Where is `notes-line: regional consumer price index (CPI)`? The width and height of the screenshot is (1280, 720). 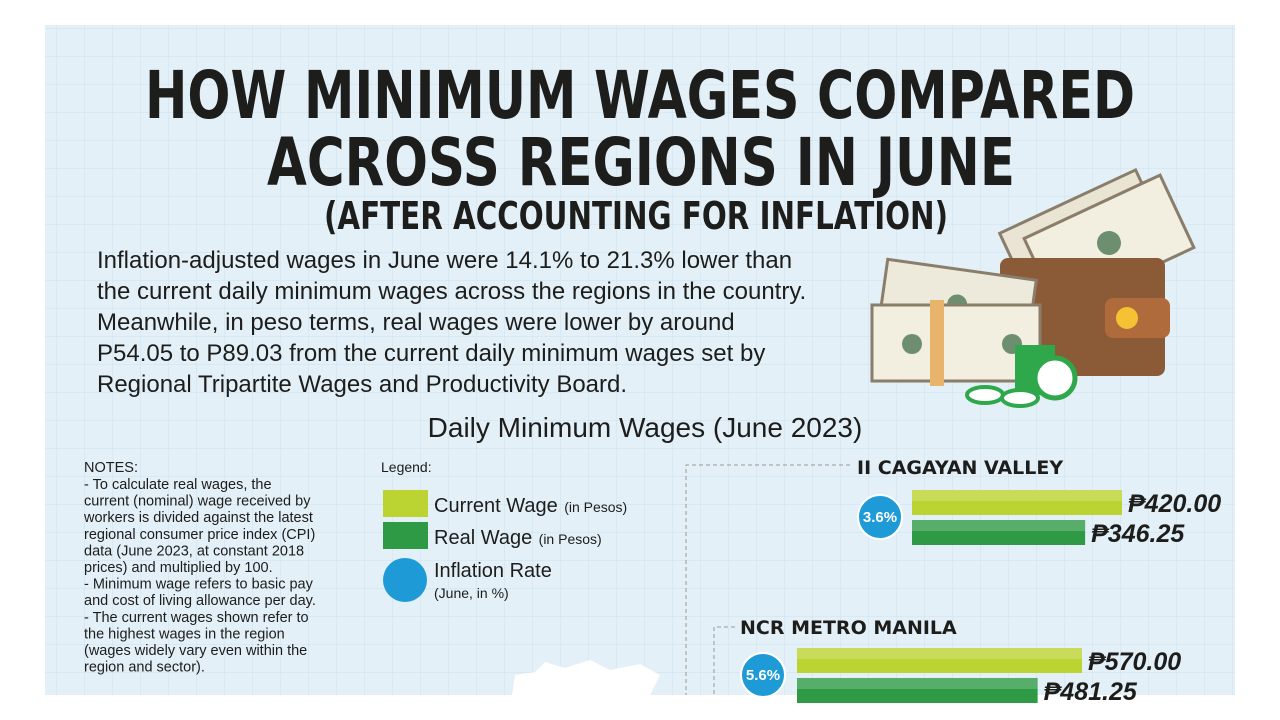
notes-line: regional consumer price index (CPI) is located at coordinates (199, 535).